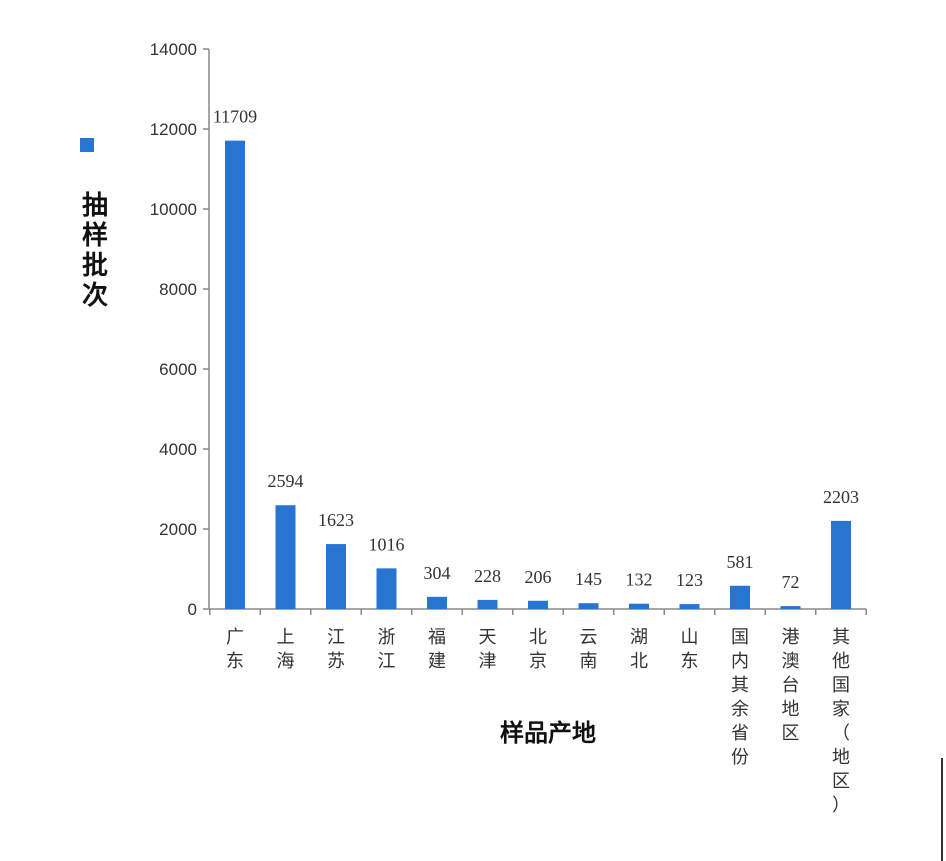  Describe the element at coordinates (740, 697) in the screenshot. I see `category-label: 国内其余省份` at that location.